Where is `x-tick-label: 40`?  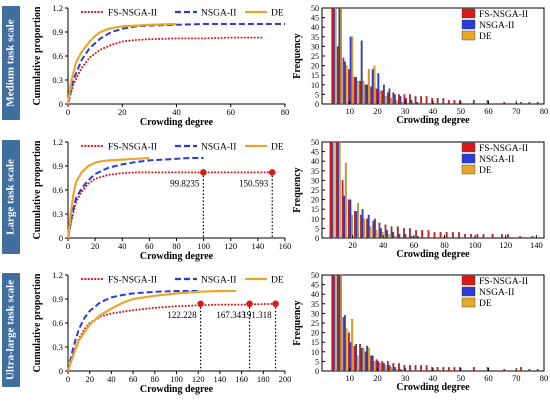
x-tick-label: 40 is located at coordinates (176, 112).